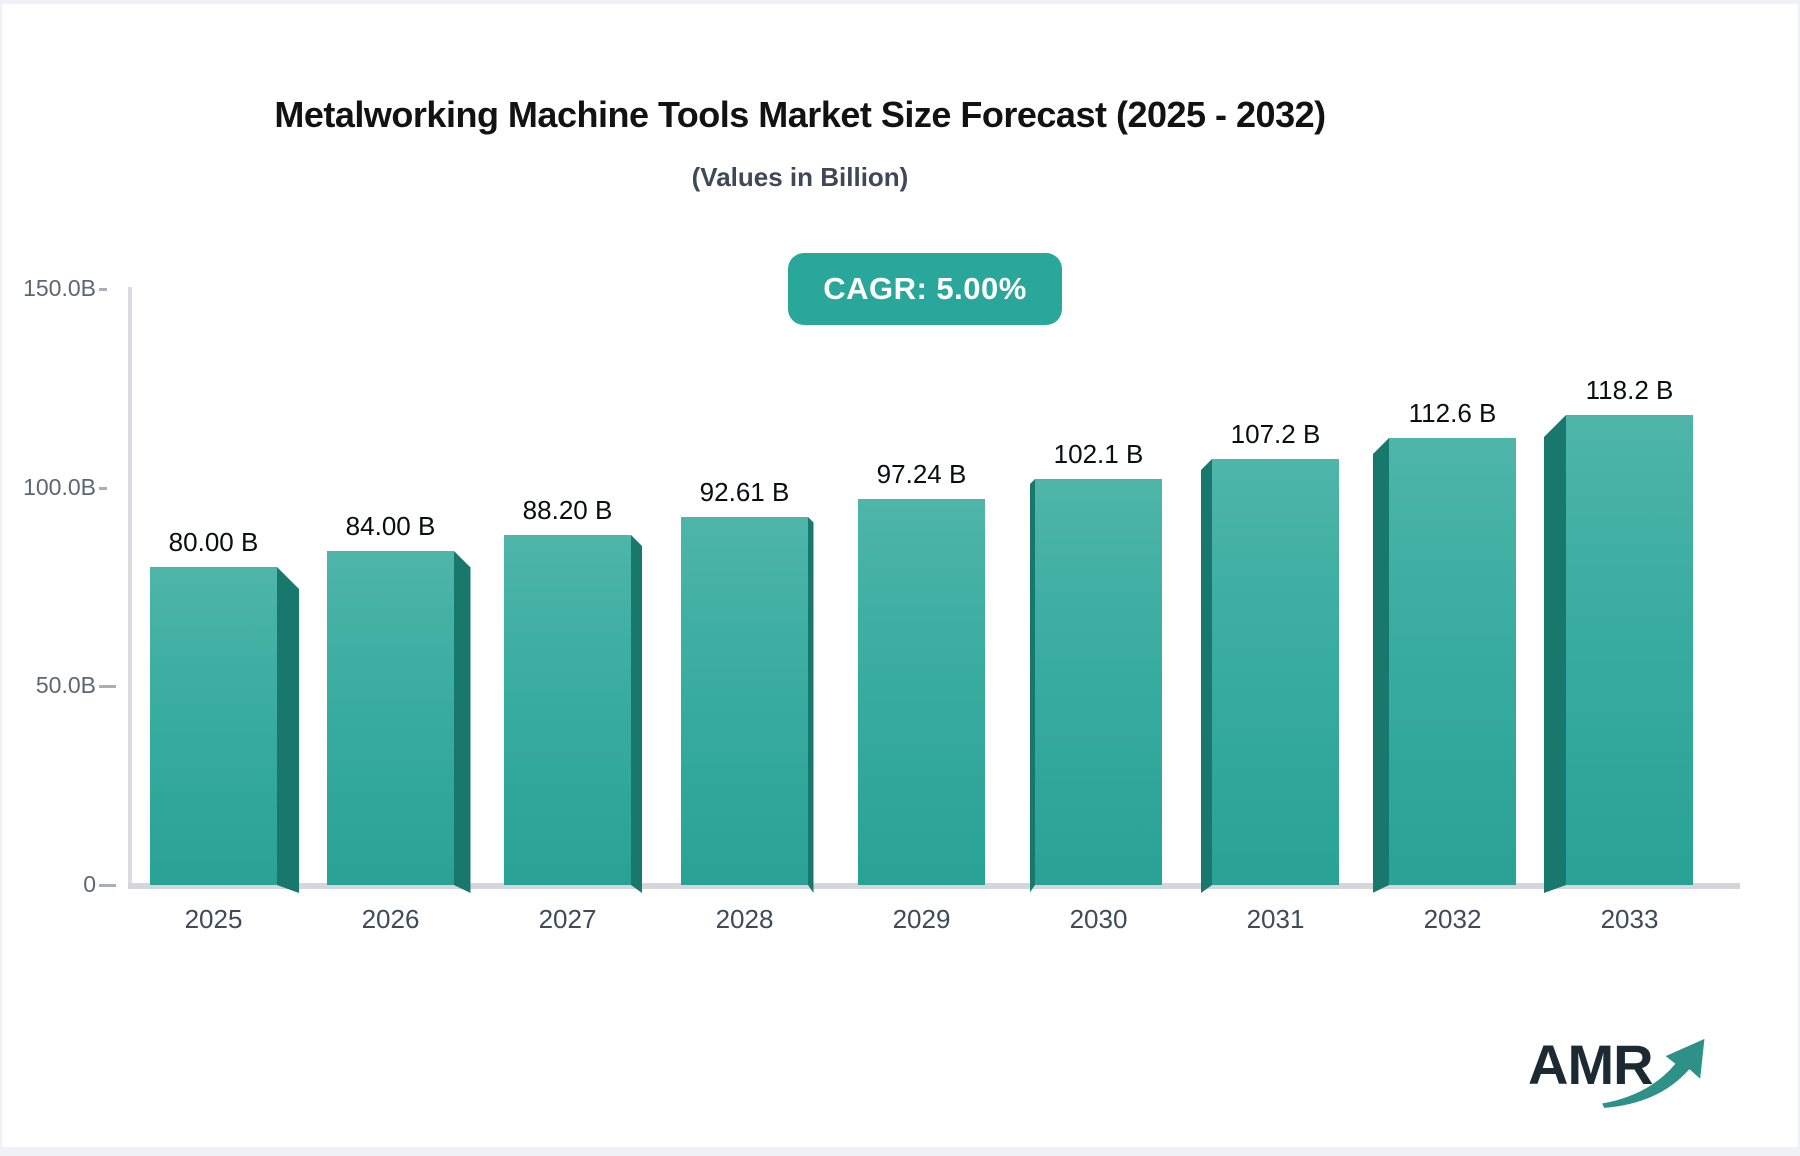  I want to click on x-axis-label-2027: 2027, so click(567, 919).